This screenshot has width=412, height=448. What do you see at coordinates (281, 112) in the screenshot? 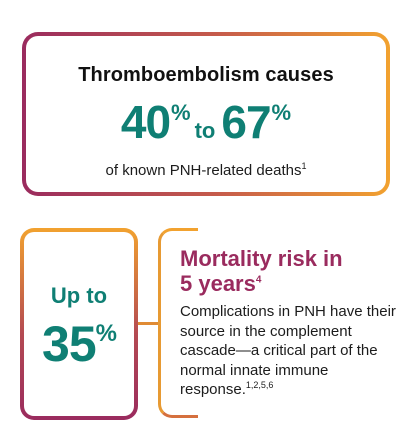
I see `stat-high-unit: %` at bounding box center [281, 112].